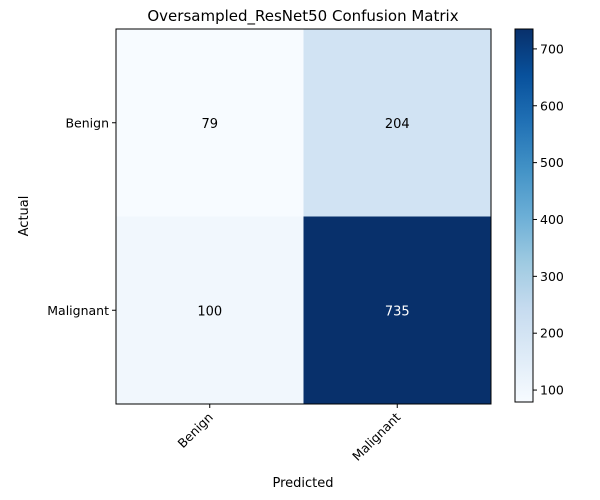 Image resolution: width=600 pixels, height=500 pixels. Describe the element at coordinates (552, 162) in the screenshot. I see `colorbar-tick-label: 500` at that location.